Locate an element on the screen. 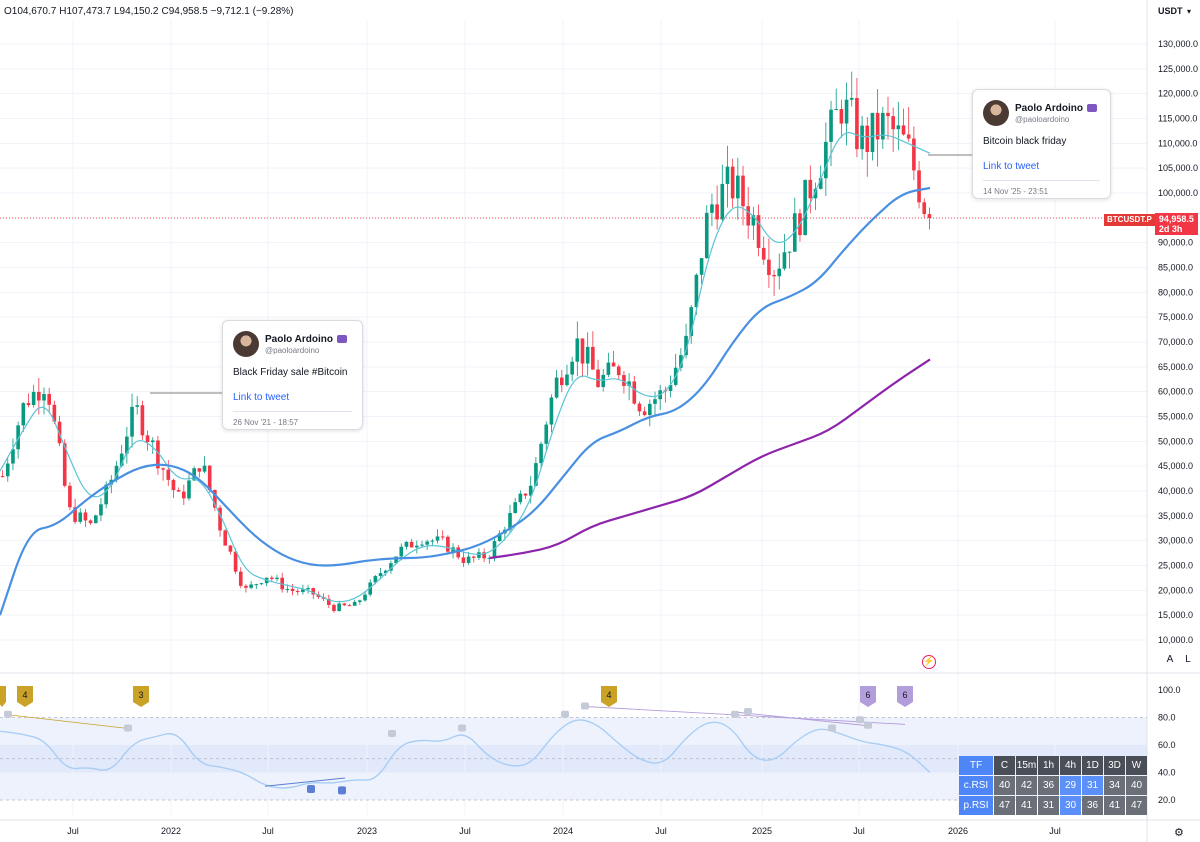  table-row-label: c.RSI is located at coordinates (976, 785).